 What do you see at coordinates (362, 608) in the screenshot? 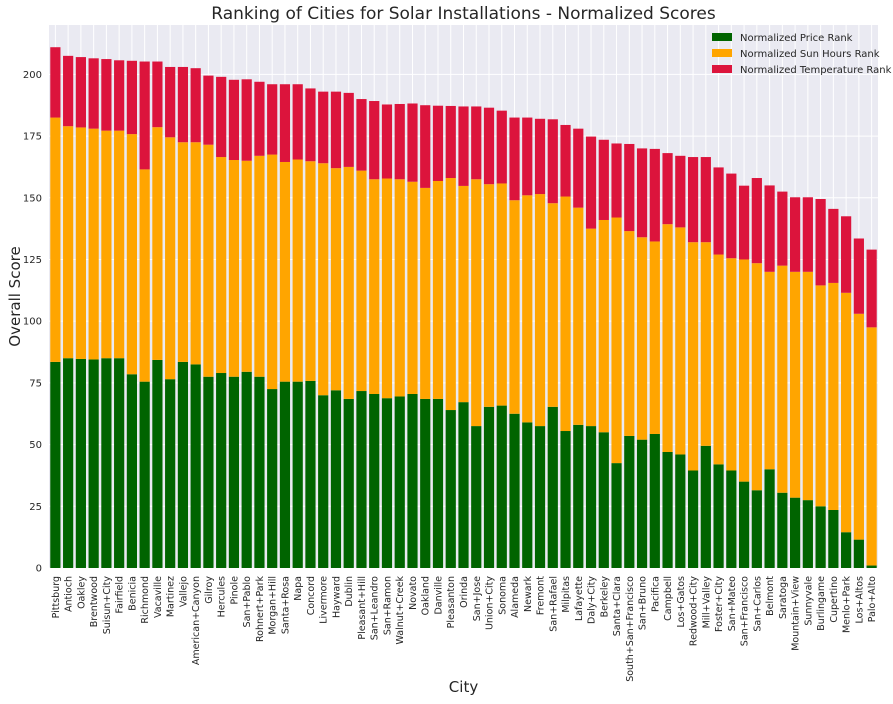
I see `x-tick-label: Pleasant+Hill` at bounding box center [362, 608].